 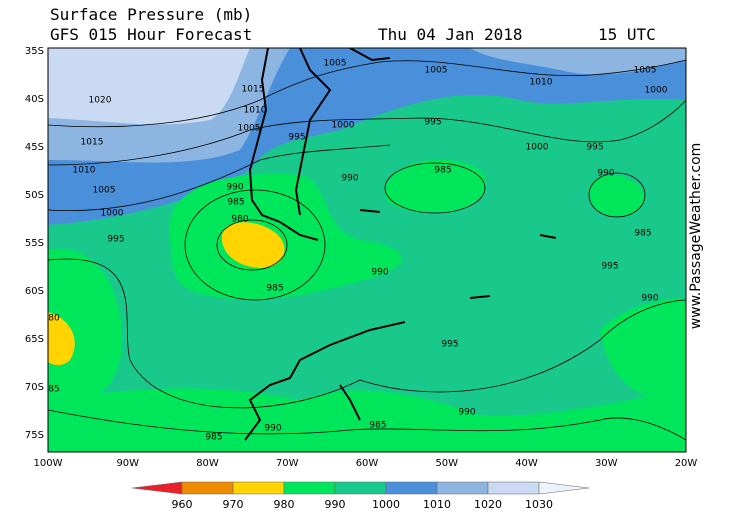 What do you see at coordinates (564, 488) in the screenshot?
I see `legend-arrow-high` at bounding box center [564, 488].